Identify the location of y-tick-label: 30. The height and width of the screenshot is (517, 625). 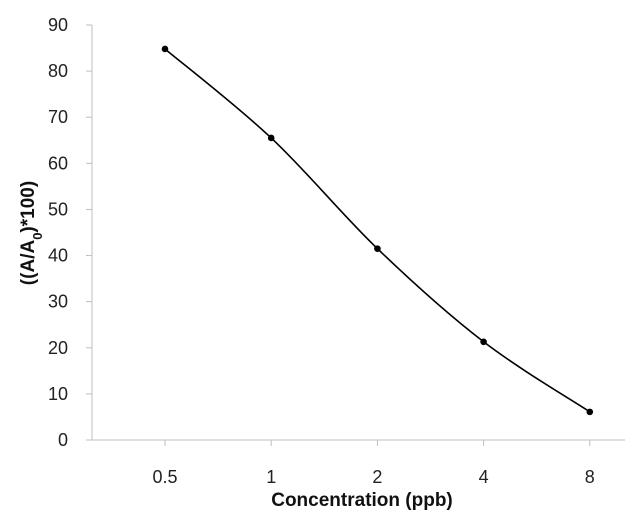
(58, 302).